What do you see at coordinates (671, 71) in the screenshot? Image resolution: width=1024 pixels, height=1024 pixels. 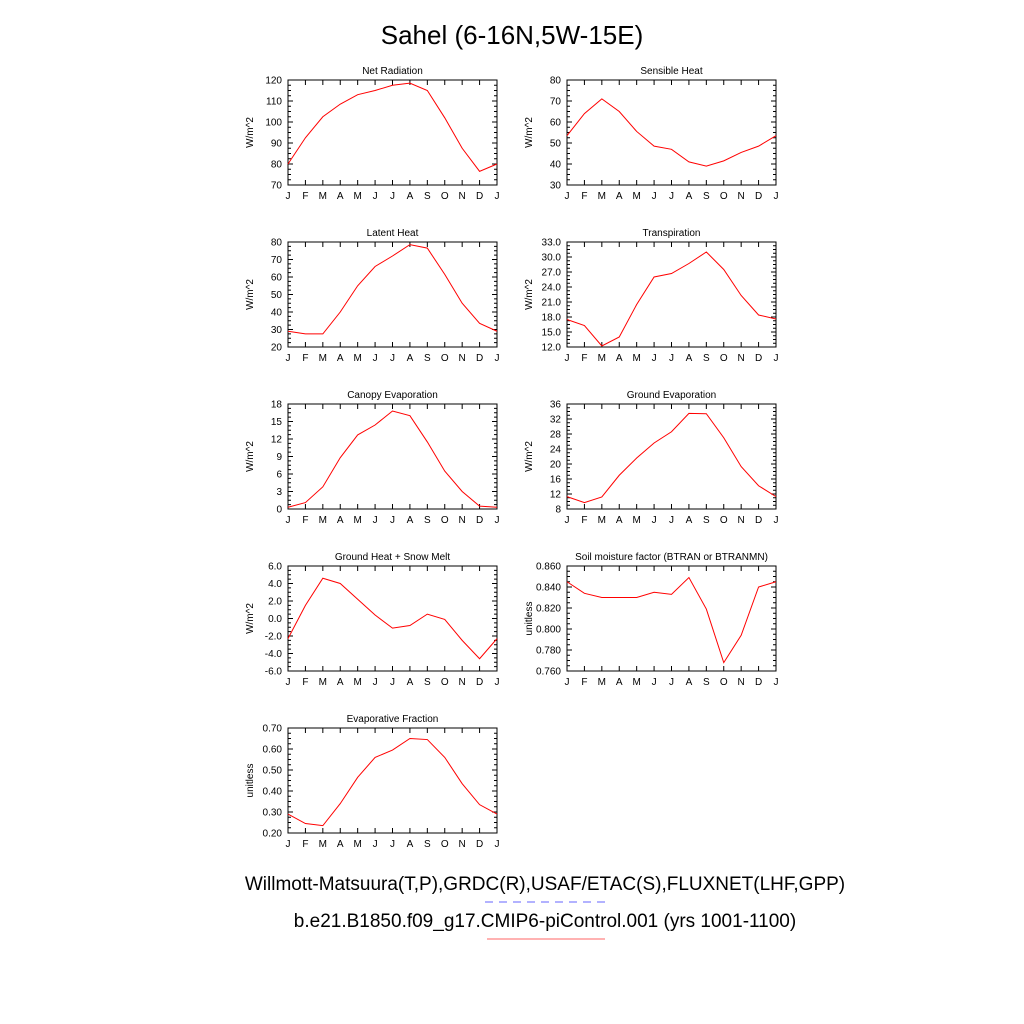 I see `panel-title: Sensible Heat` at bounding box center [671, 71].